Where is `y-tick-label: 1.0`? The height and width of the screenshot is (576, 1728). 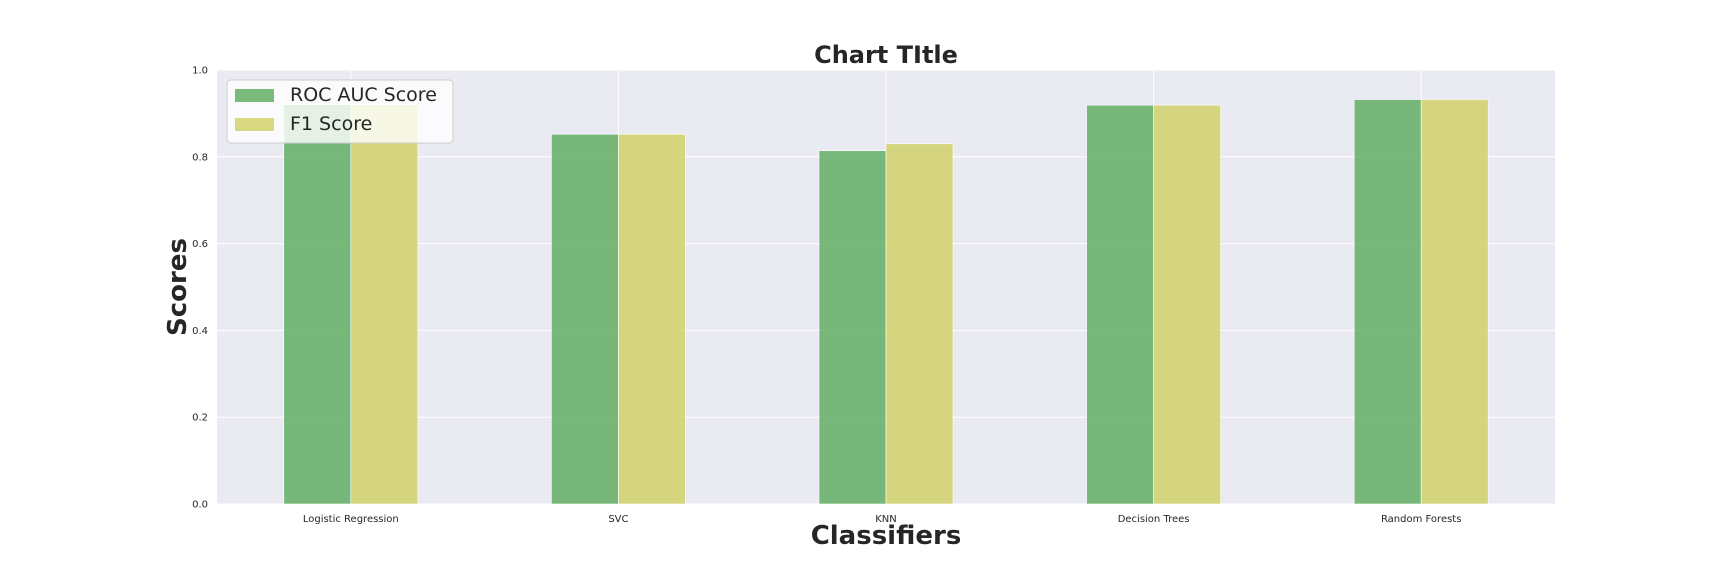 y-tick-label: 1.0 is located at coordinates (200, 71).